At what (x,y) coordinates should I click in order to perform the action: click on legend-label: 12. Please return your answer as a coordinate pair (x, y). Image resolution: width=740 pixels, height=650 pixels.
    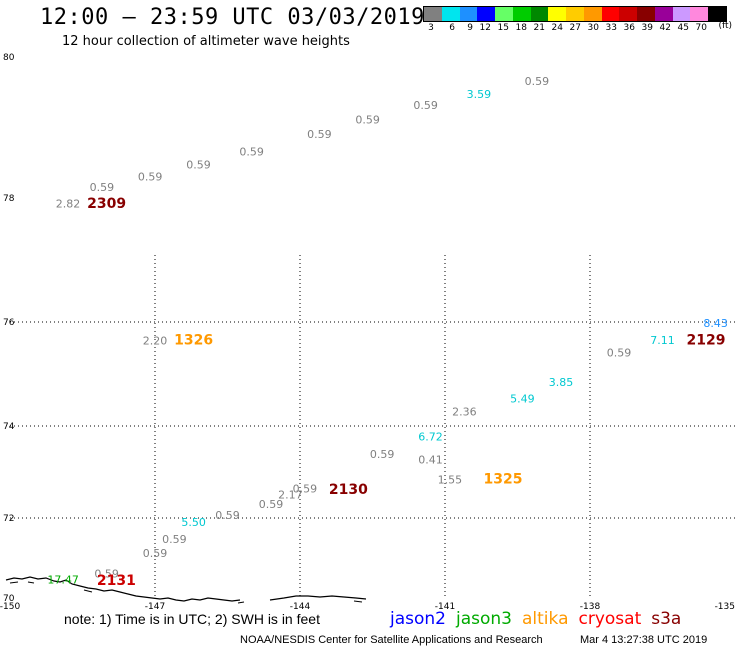
    Looking at the image, I should click on (485, 28).